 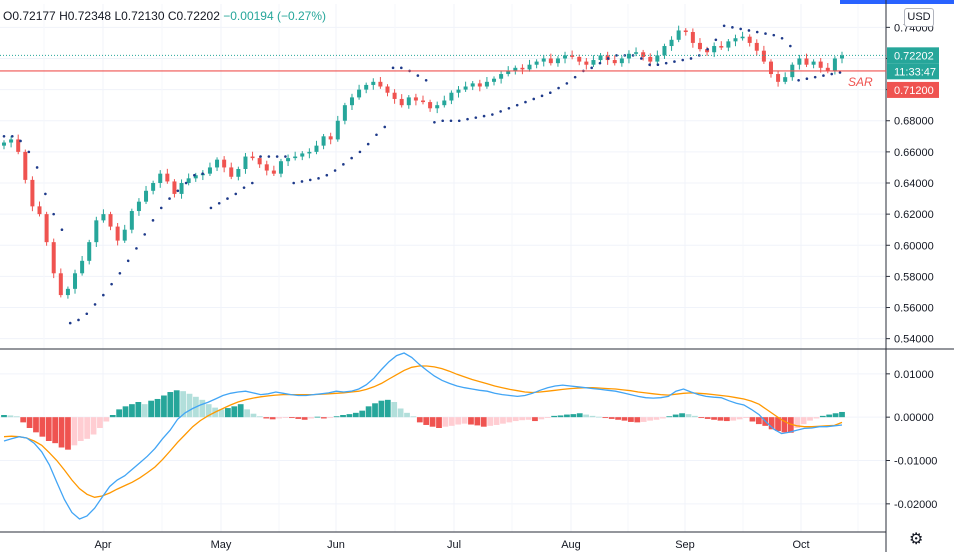 What do you see at coordinates (102, 545) in the screenshot?
I see `time-axis-label: Apr` at bounding box center [102, 545].